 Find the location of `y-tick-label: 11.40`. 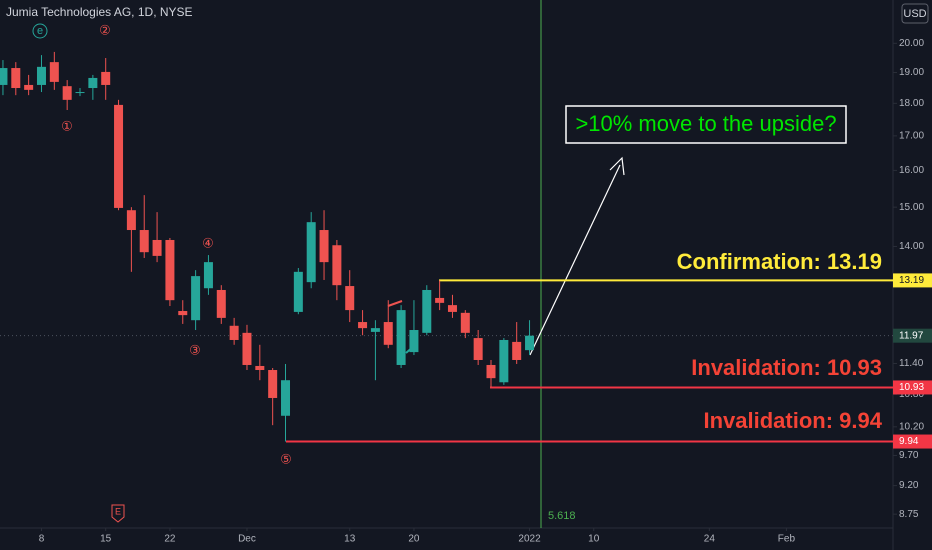

y-tick-label: 11.40 is located at coordinates (911, 363).